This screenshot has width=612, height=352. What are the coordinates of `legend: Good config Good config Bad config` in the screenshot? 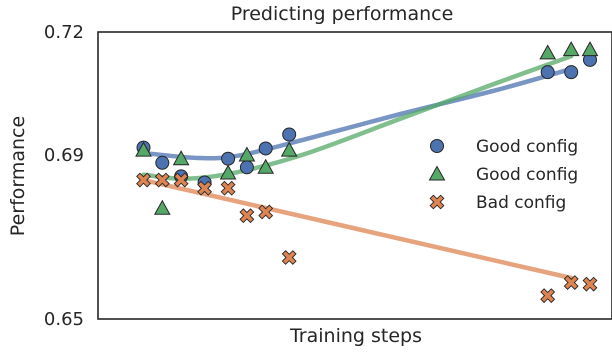 It's located at (503, 175).